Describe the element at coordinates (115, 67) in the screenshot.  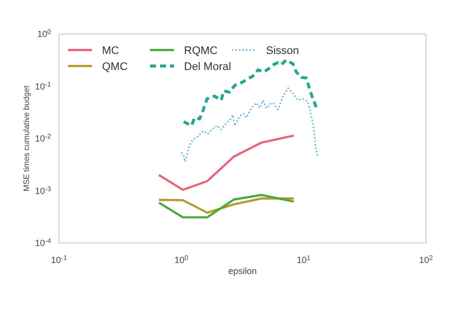
I see `legend-label: QMC` at that location.